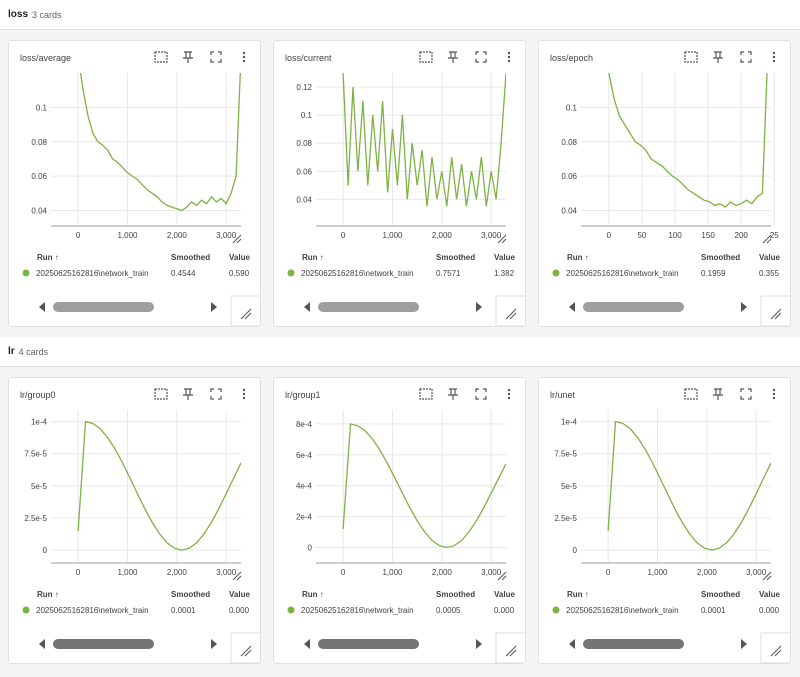 The image size is (800, 677). I want to click on x-tick-label: 0, so click(343, 572).